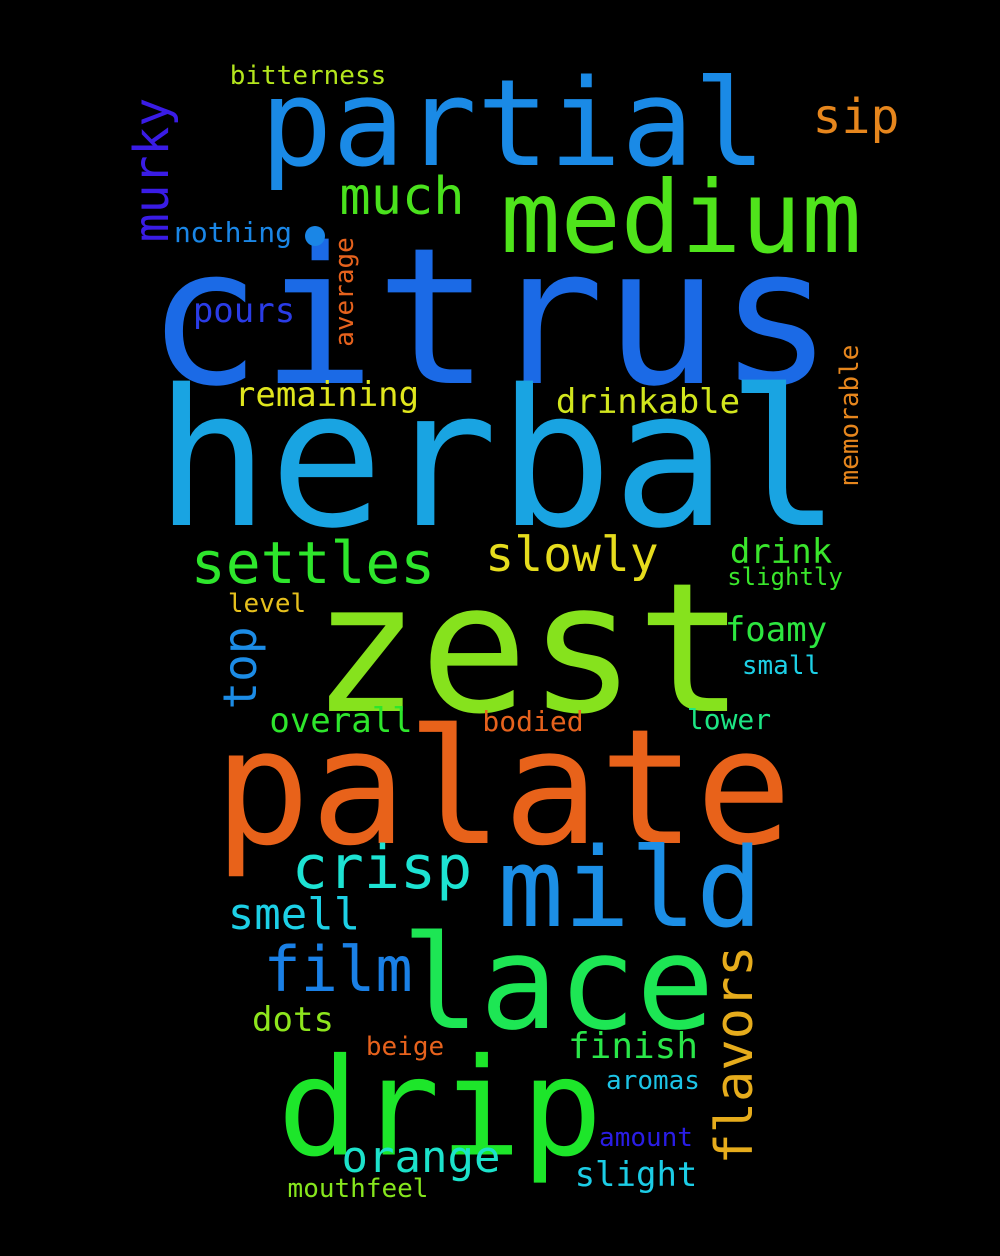 Image resolution: width=1000 pixels, height=1256 pixels. Describe the element at coordinates (402, 197) in the screenshot. I see `word-much: much` at that location.